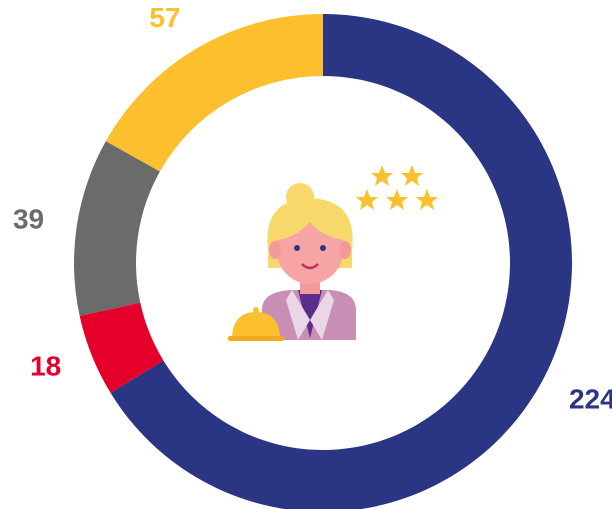 The width and height of the screenshot is (612, 509). What do you see at coordinates (45, 365) in the screenshot?
I see `data-label: 18` at bounding box center [45, 365].